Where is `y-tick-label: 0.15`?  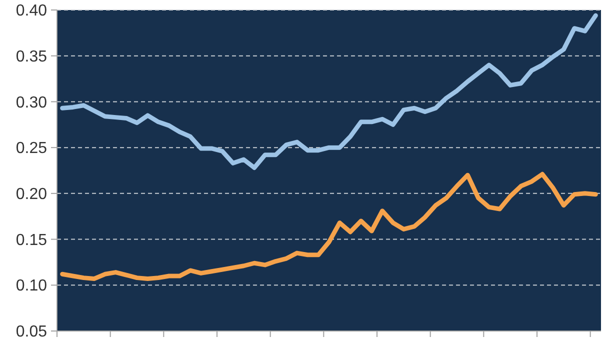
y-tick-label: 0.15 is located at coordinates (32, 240).